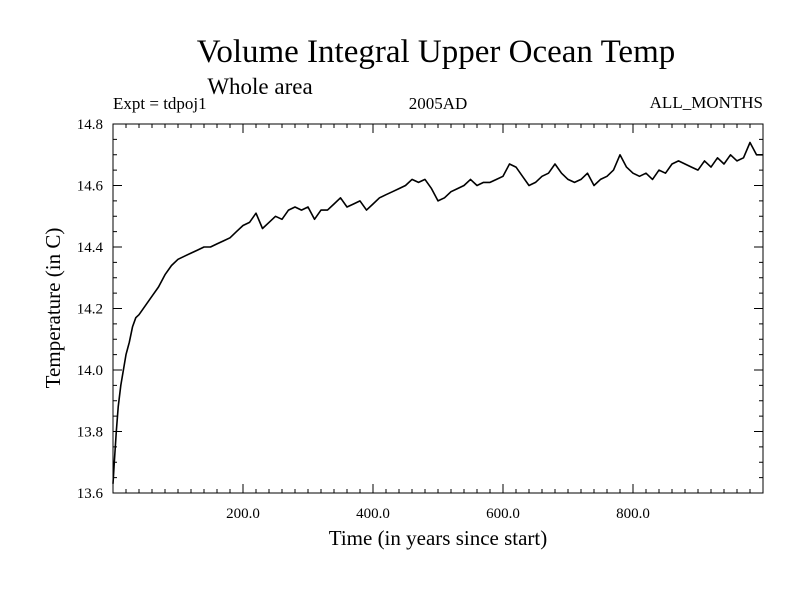  I want to click on x-tick-label: 800.0, so click(633, 514).